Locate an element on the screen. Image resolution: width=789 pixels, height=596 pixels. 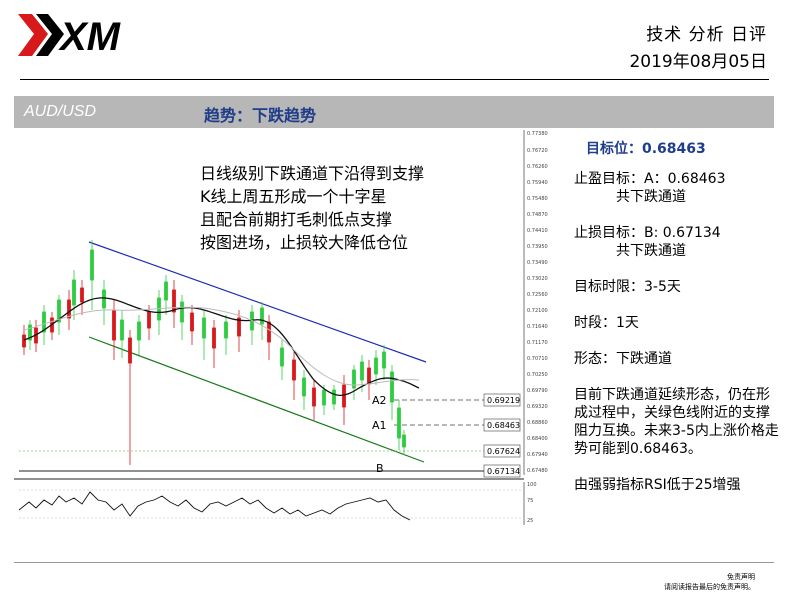
disclaimer: 免责声明 请阅读报告最后的免责声明。 is located at coordinates (709, 582).